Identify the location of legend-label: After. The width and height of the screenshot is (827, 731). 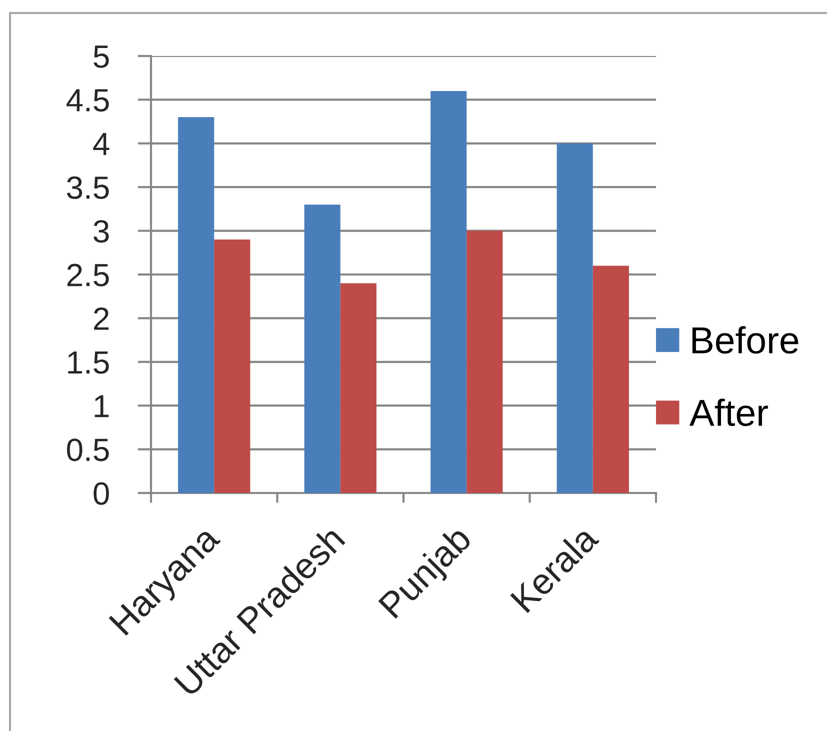
(728, 412).